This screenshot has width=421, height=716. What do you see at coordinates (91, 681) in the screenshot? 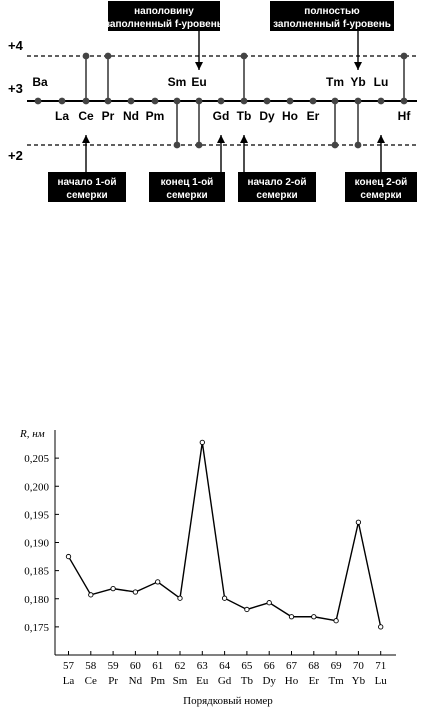
I see `x-tick-element: Ce` at bounding box center [91, 681].